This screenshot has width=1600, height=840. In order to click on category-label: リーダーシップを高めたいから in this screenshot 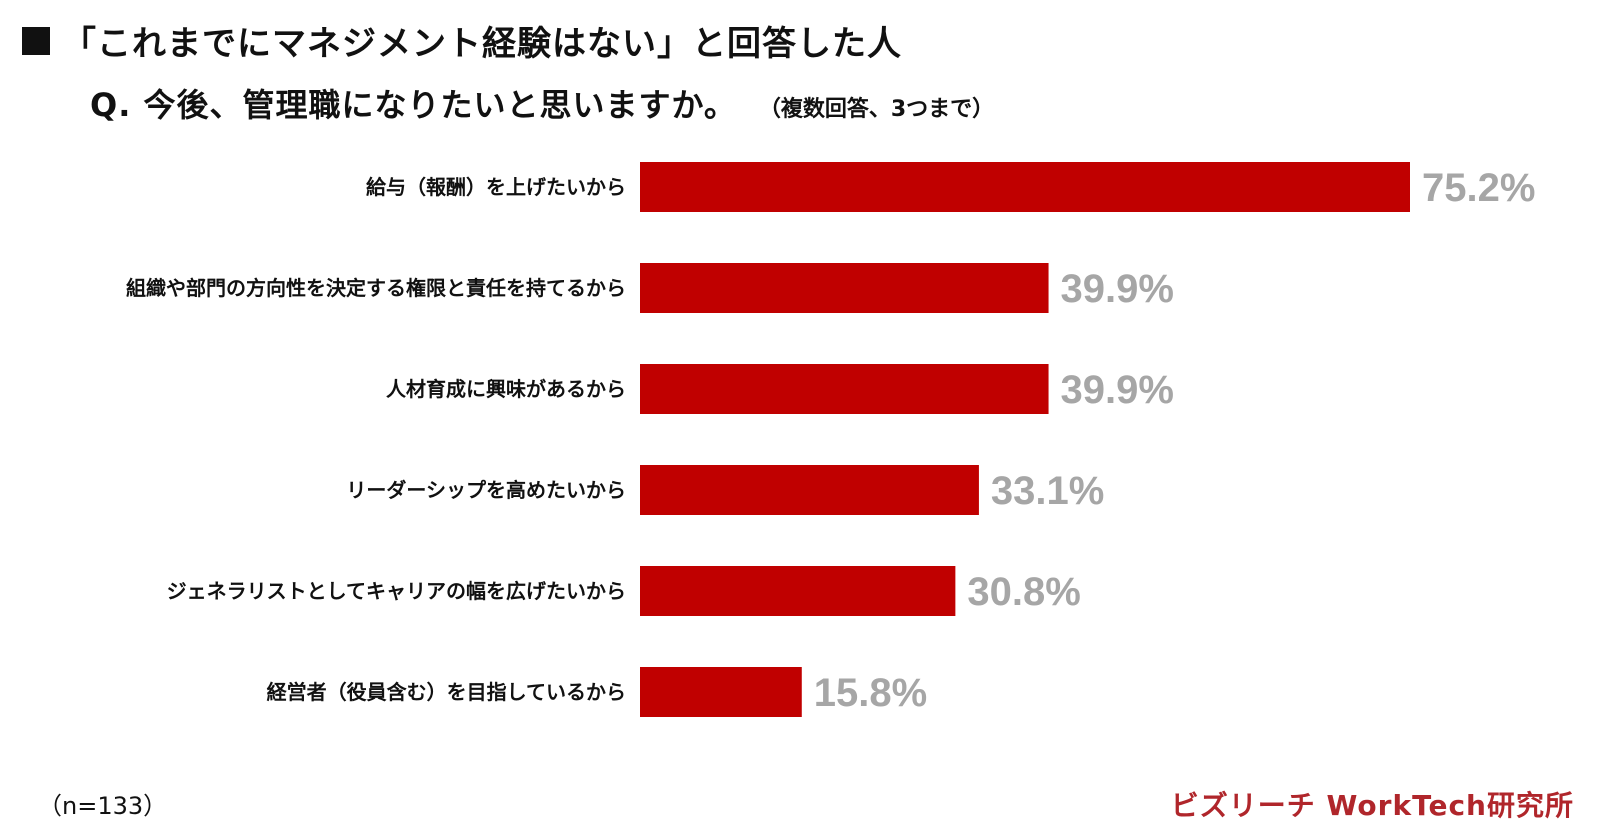, I will do `click(486, 490)`.